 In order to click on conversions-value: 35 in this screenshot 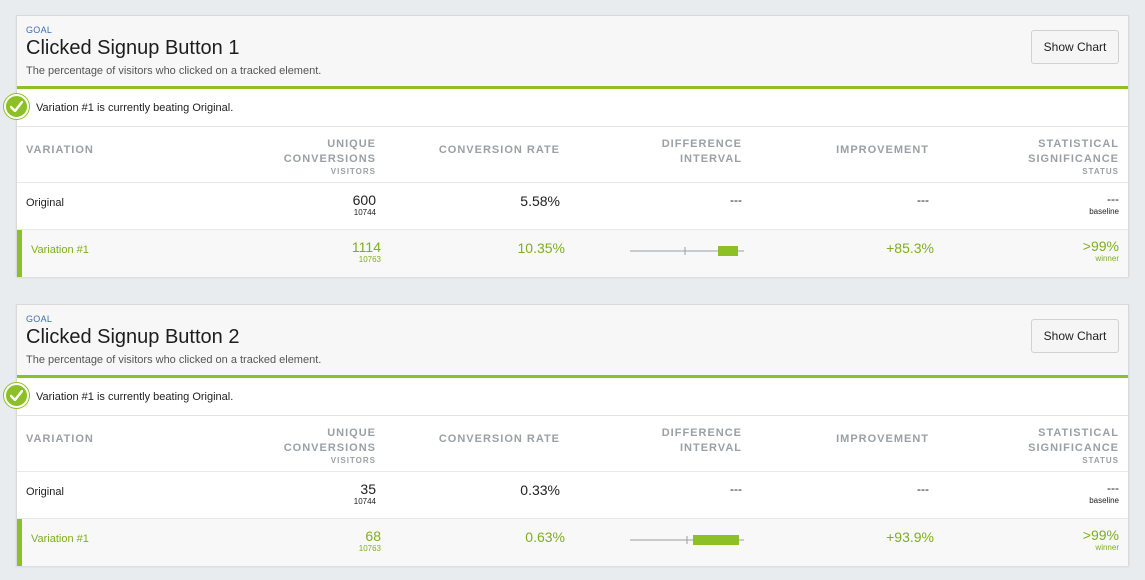, I will do `click(368, 489)`.